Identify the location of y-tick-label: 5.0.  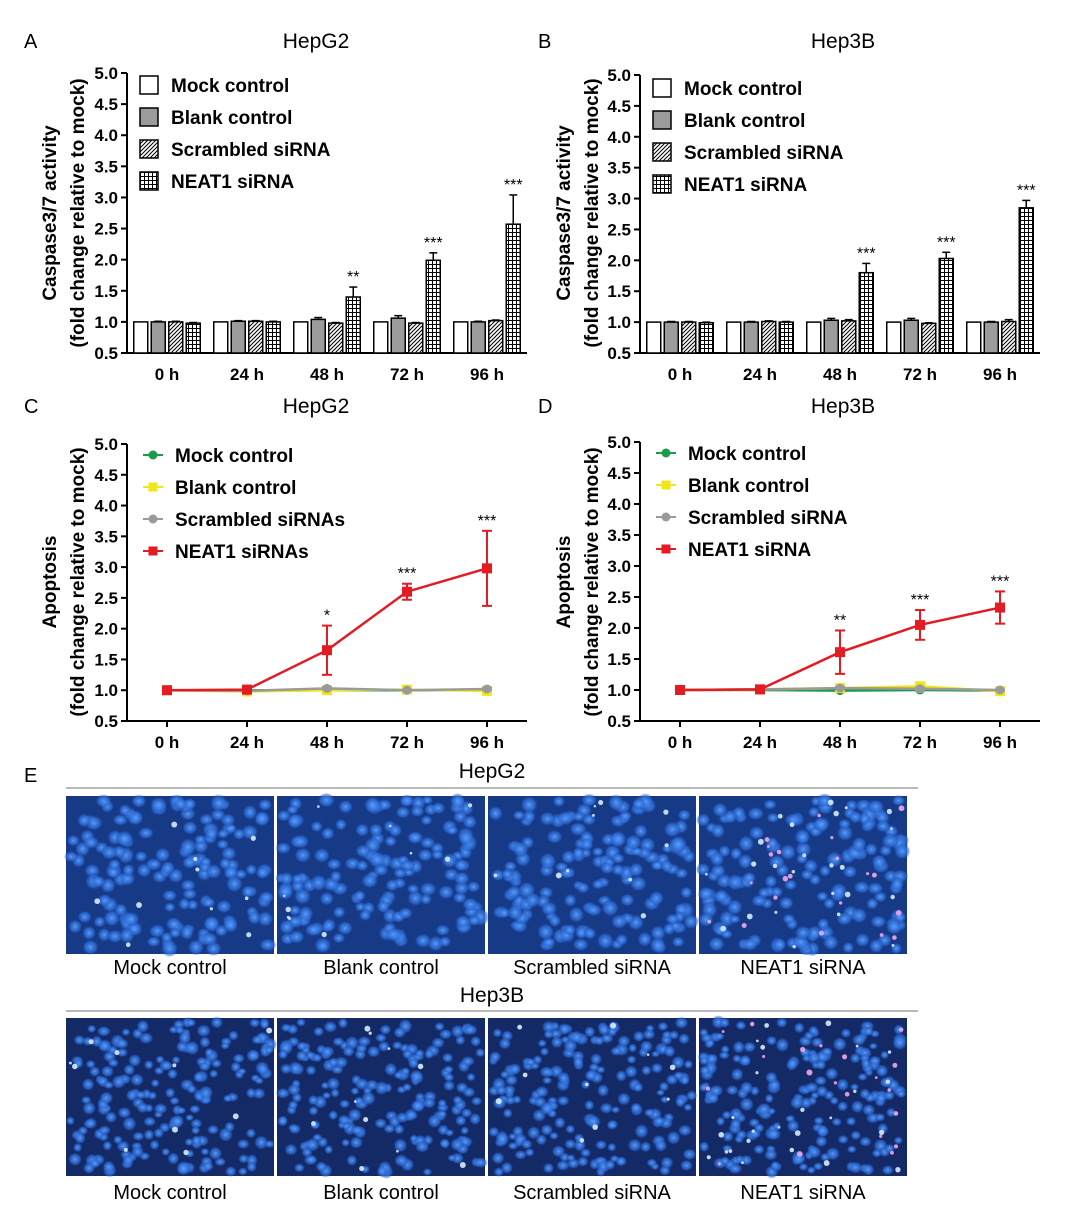
(106, 444).